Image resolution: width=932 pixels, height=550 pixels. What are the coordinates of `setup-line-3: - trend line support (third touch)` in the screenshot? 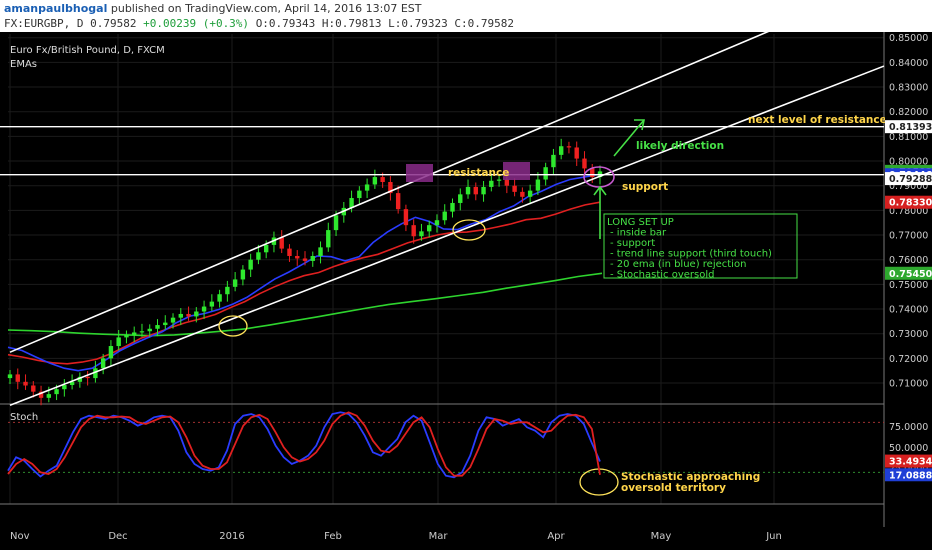 It's located at (691, 254).